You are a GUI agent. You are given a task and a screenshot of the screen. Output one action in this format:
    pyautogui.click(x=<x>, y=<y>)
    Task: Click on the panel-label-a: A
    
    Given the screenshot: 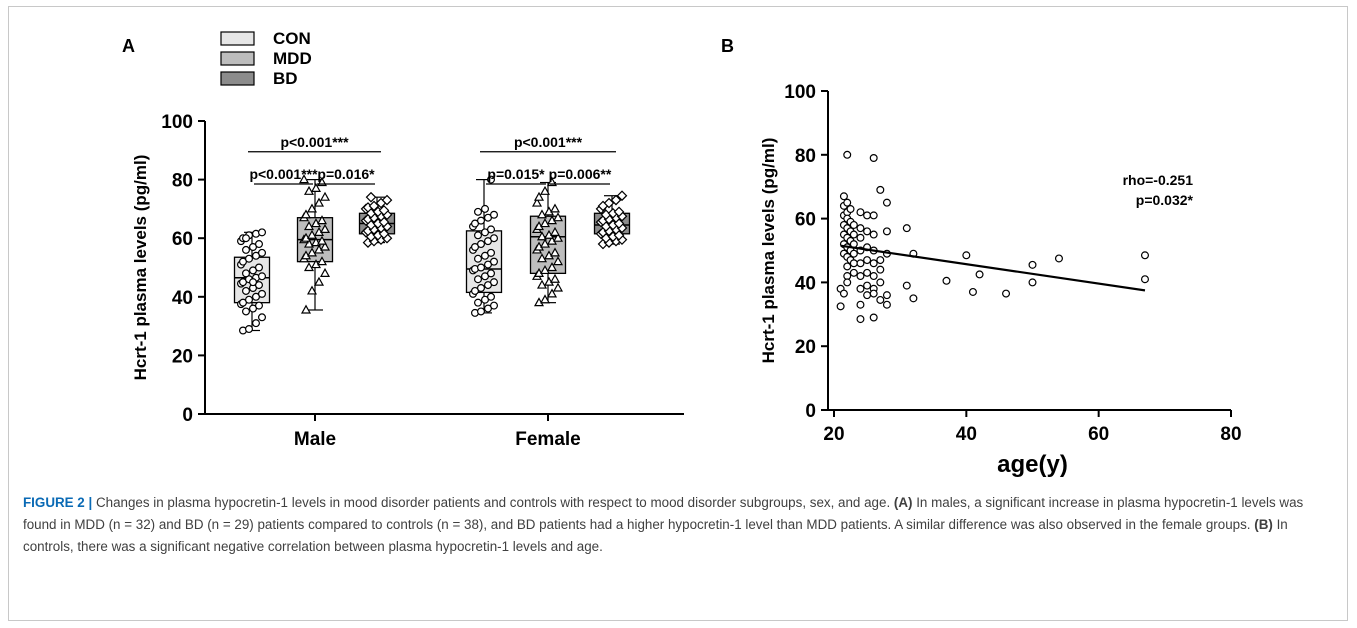 What is the action you would take?
    pyautogui.click(x=128, y=46)
    